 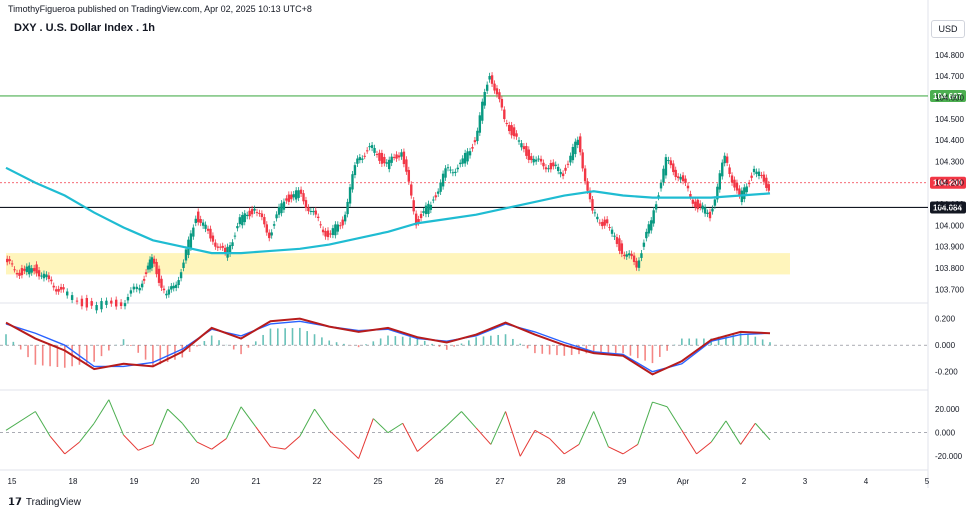 What do you see at coordinates (73, 481) in the screenshot?
I see `time-tick-label: 18` at bounding box center [73, 481].